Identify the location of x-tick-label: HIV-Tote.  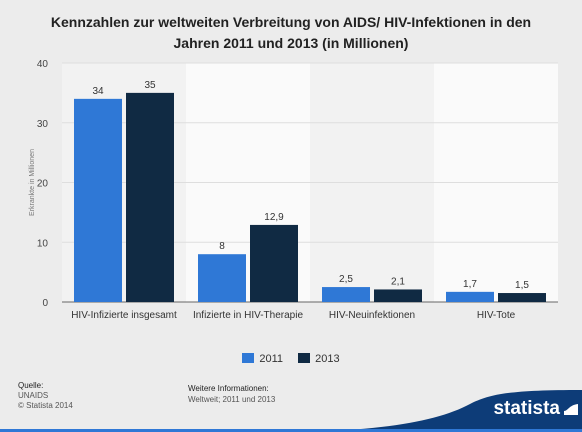
(496, 315).